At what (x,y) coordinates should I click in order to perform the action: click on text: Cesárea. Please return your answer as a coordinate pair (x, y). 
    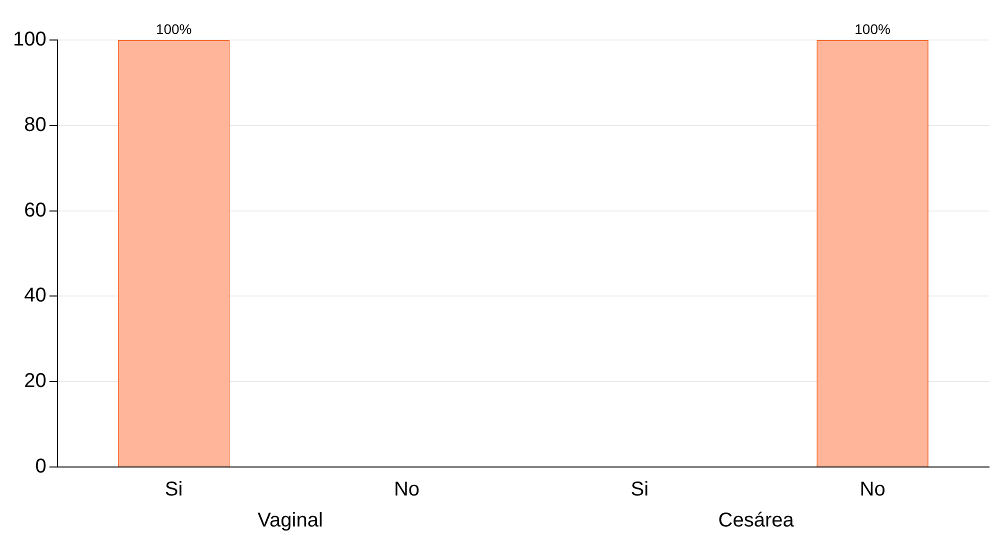
    Looking at the image, I should click on (756, 521).